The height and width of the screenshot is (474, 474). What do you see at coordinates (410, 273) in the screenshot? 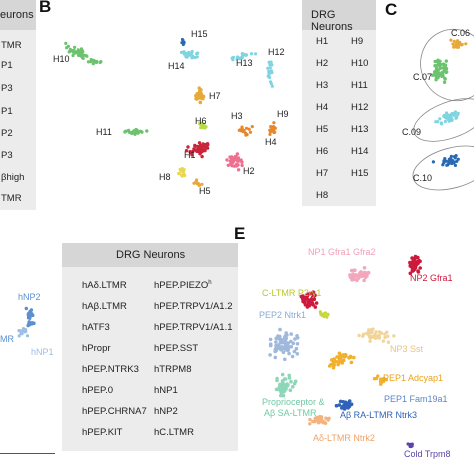
I see `np2-point` at bounding box center [410, 273].